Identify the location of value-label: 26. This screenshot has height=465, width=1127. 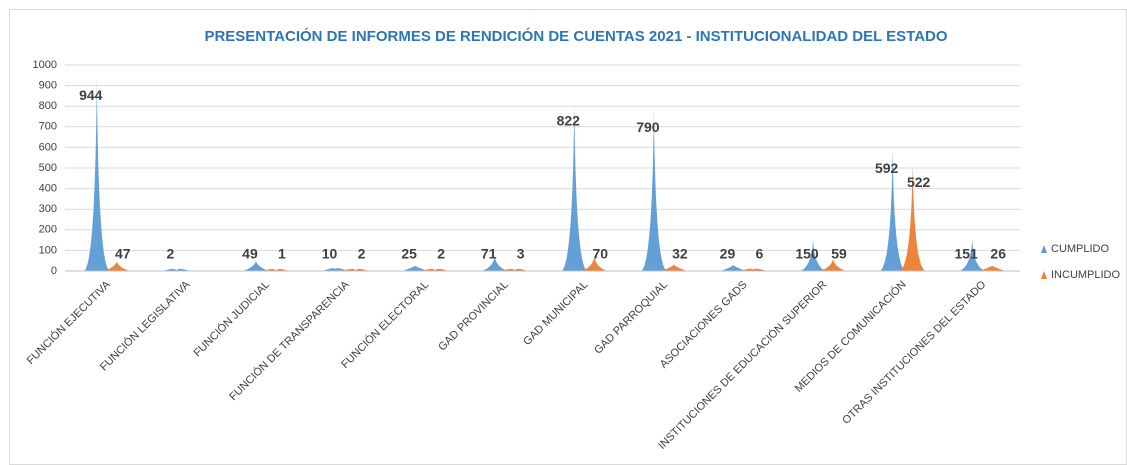
(998, 254).